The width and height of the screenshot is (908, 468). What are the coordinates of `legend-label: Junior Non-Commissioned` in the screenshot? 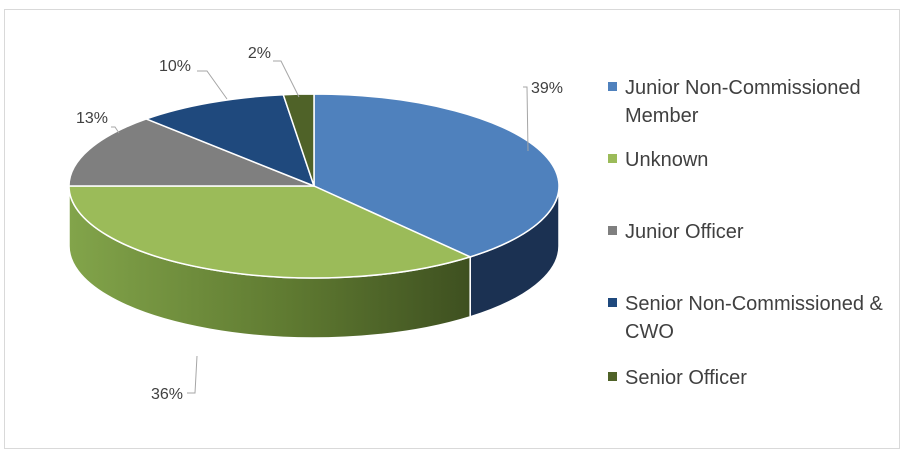 It's located at (743, 88).